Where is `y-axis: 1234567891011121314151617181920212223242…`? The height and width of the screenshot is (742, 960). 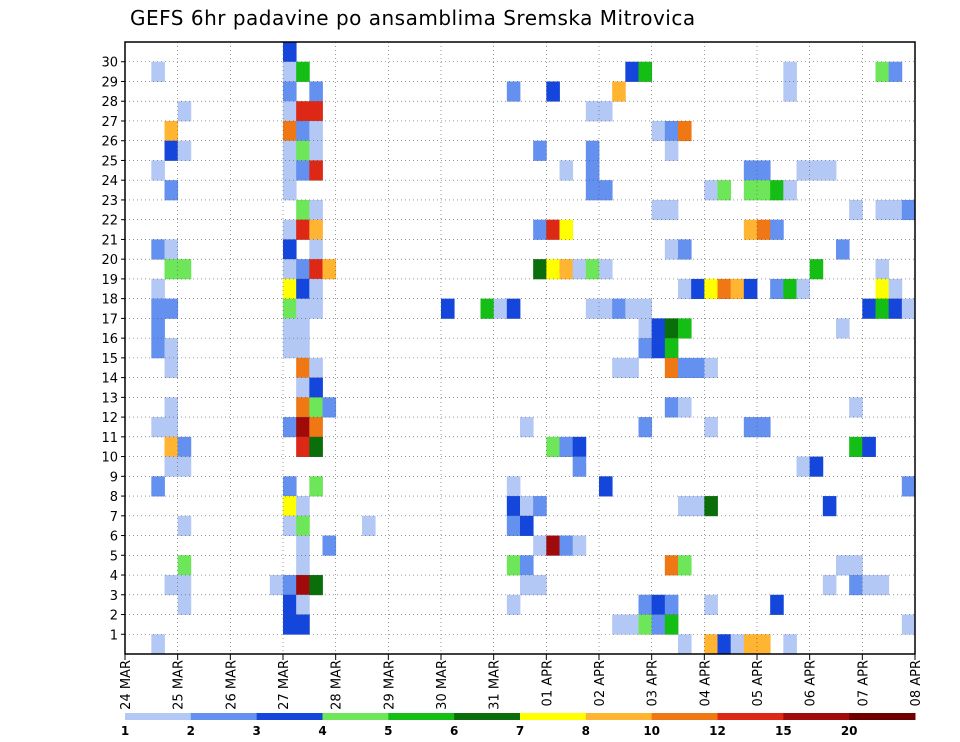
y-axis: 1234567891011121314151617181920212223242… is located at coordinates (113, 349).